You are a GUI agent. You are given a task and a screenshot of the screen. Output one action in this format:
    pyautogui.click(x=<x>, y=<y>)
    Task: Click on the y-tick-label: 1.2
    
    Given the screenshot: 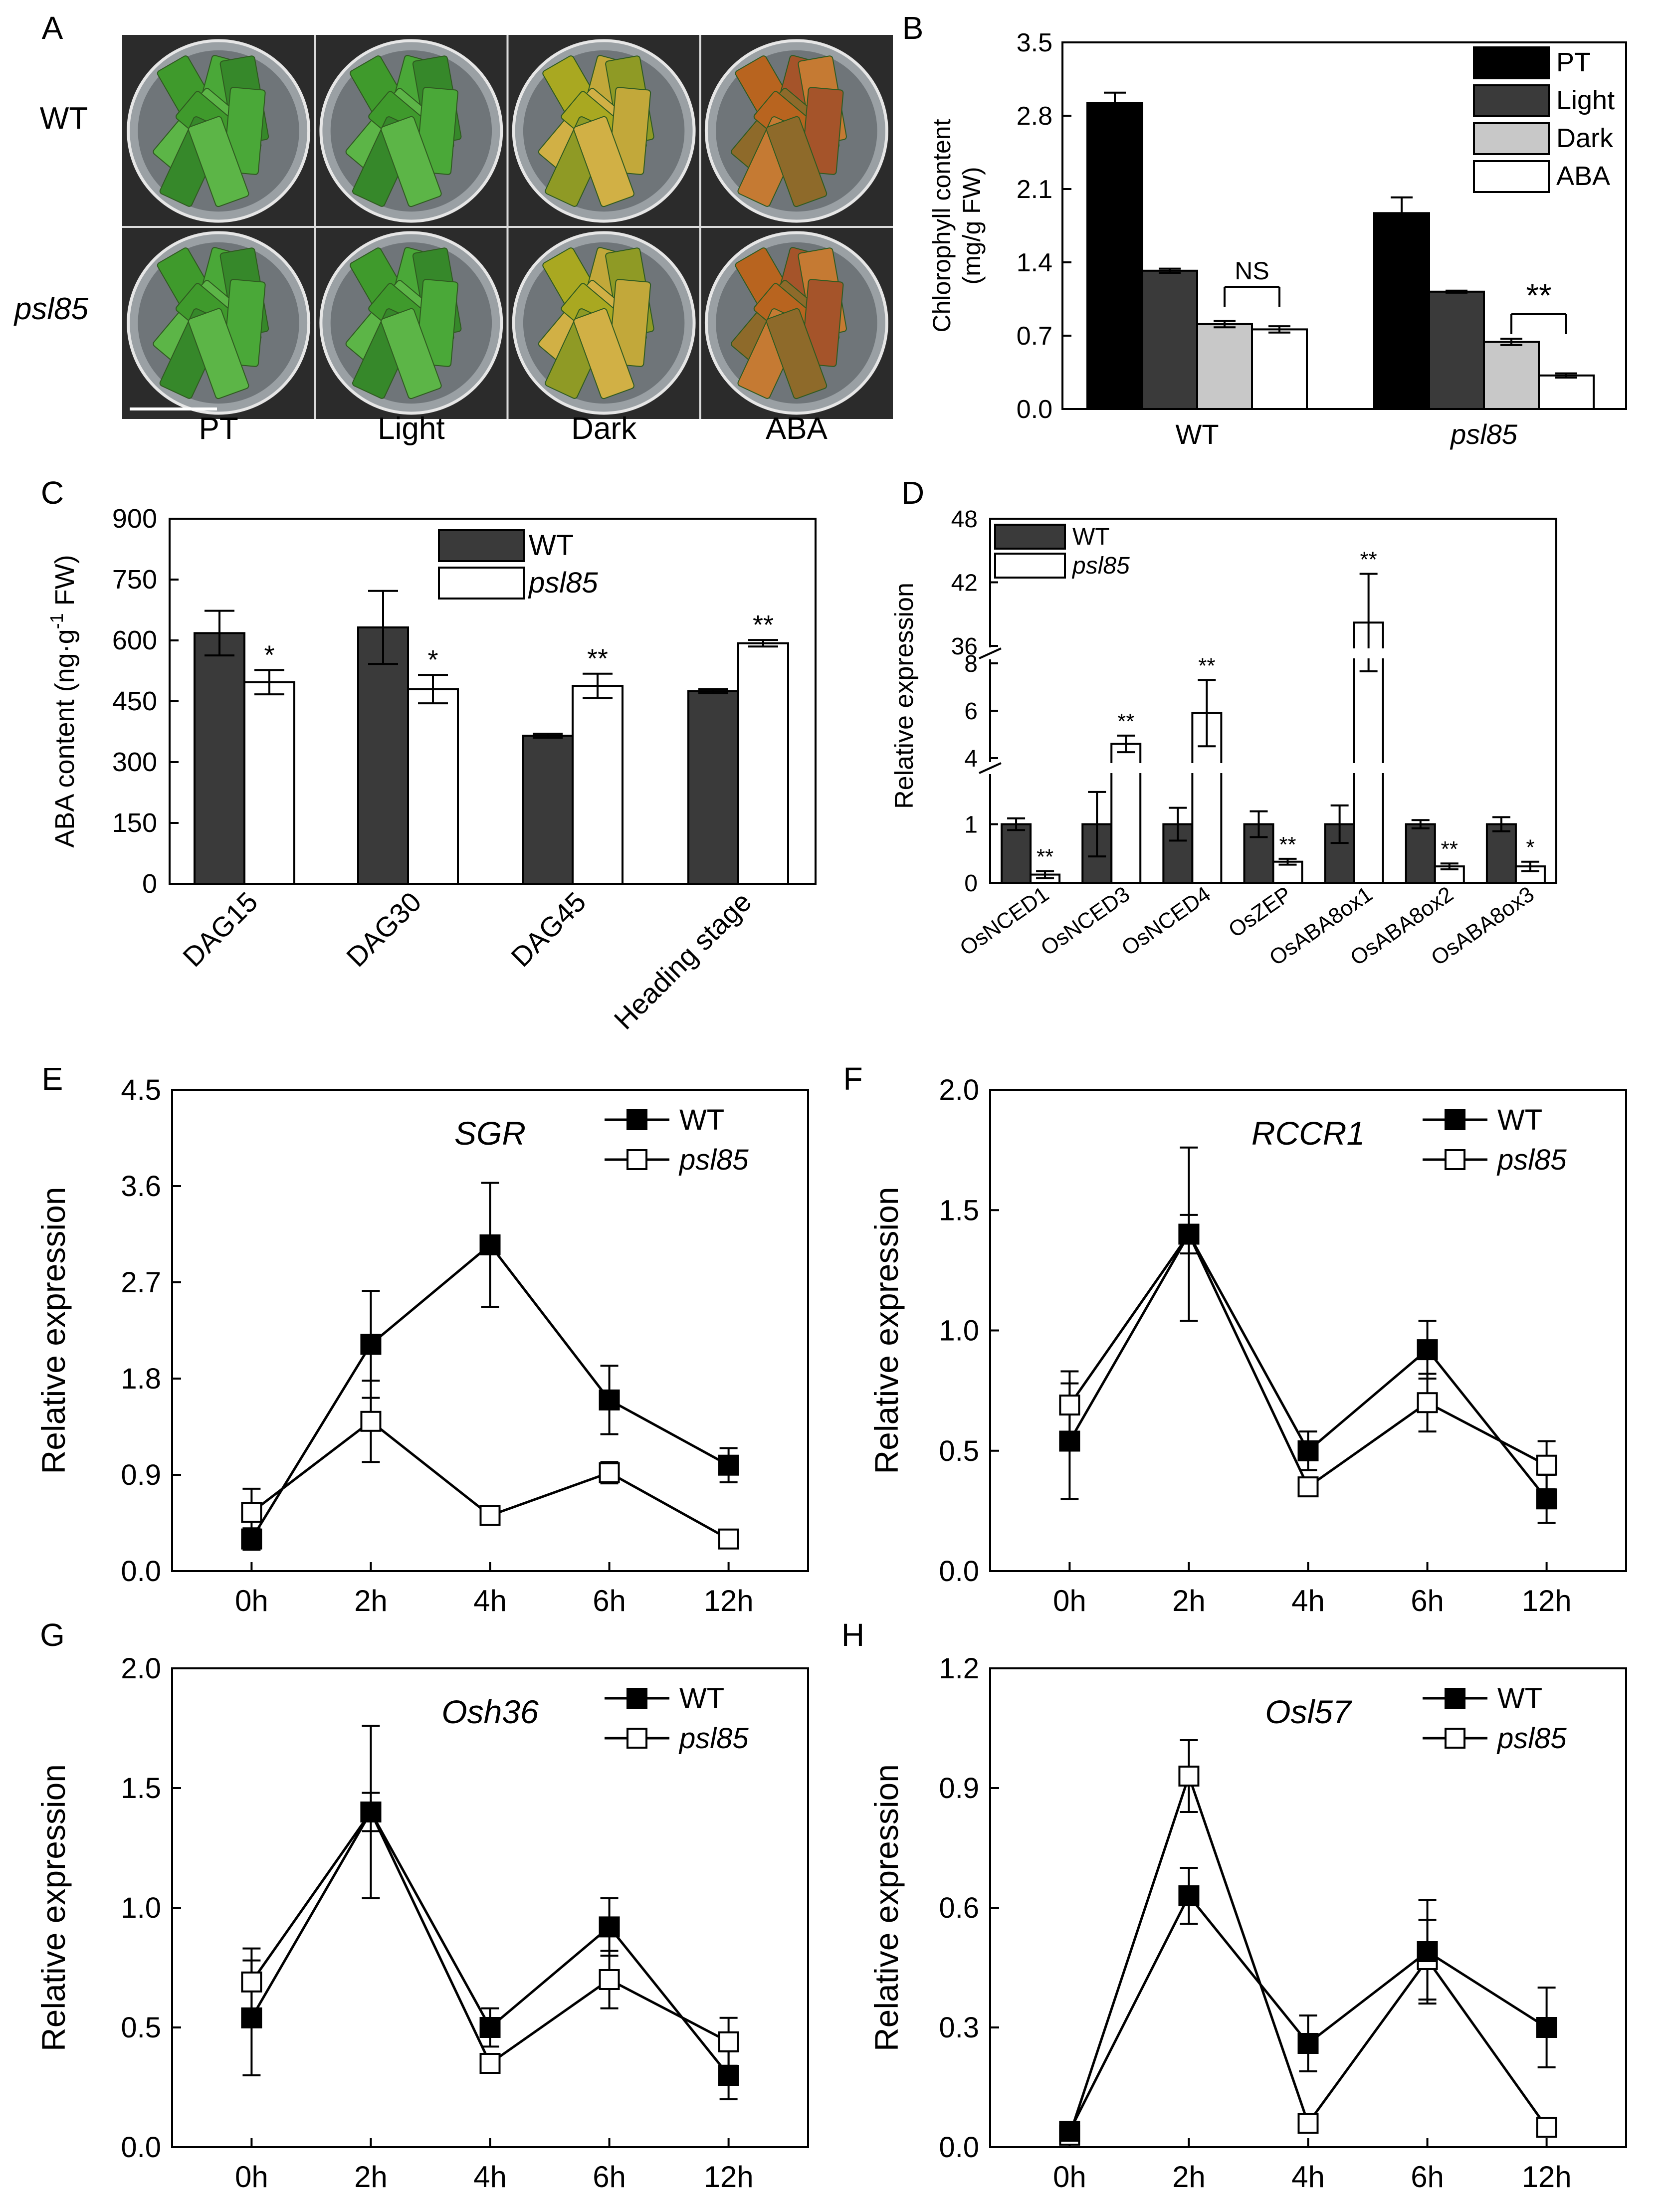 What is the action you would take?
    pyautogui.click(x=959, y=1668)
    